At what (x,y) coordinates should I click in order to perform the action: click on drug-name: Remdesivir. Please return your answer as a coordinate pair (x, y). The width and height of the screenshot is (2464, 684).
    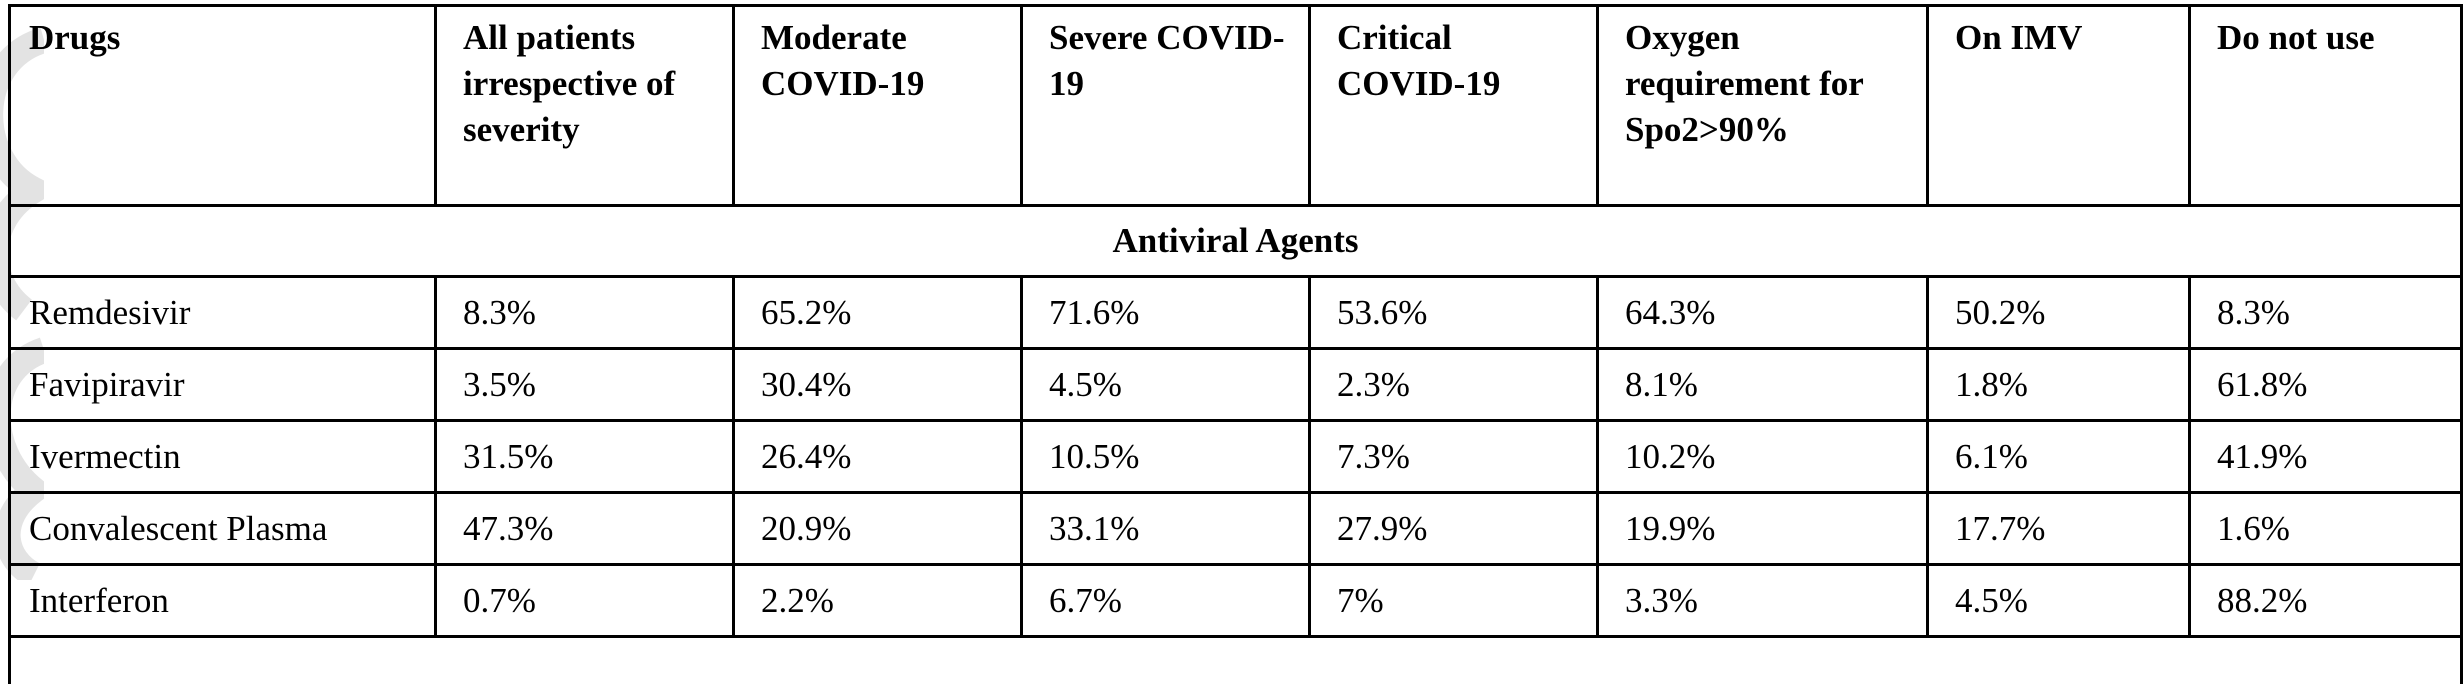
    Looking at the image, I should click on (223, 313).